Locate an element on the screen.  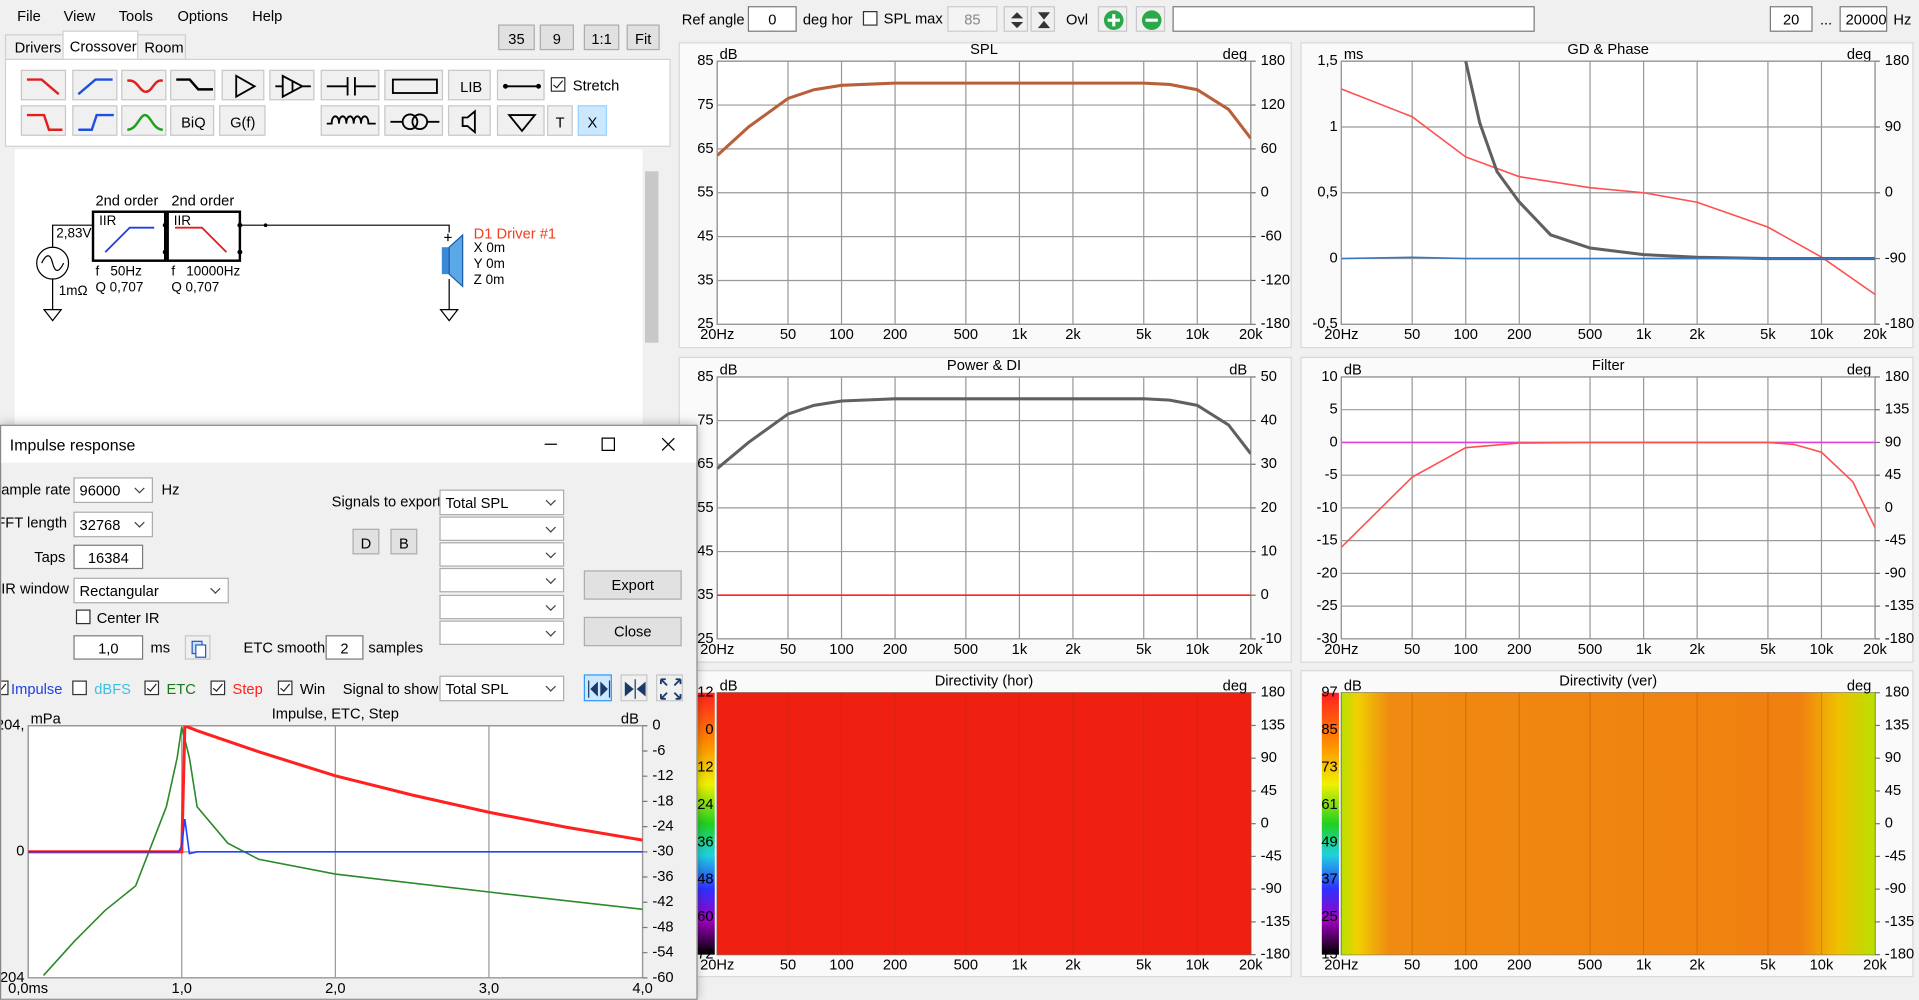
button-label: BiQ is located at coordinates (193, 122).